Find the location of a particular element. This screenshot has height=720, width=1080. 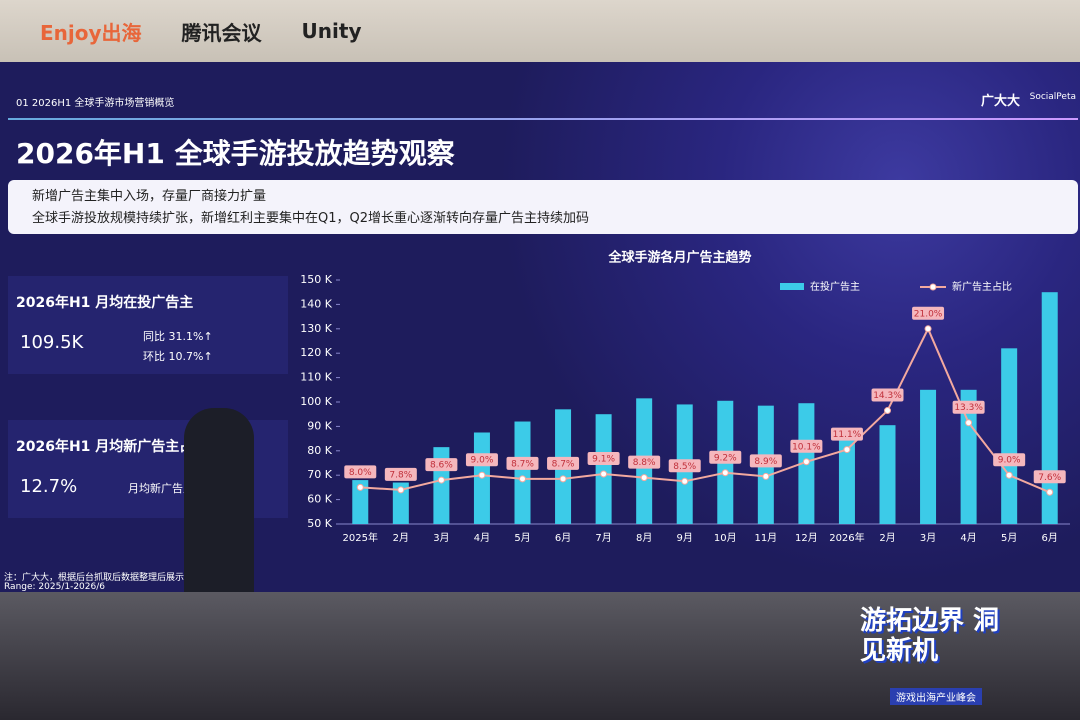

data-label: 8.0% is located at coordinates (360, 473).